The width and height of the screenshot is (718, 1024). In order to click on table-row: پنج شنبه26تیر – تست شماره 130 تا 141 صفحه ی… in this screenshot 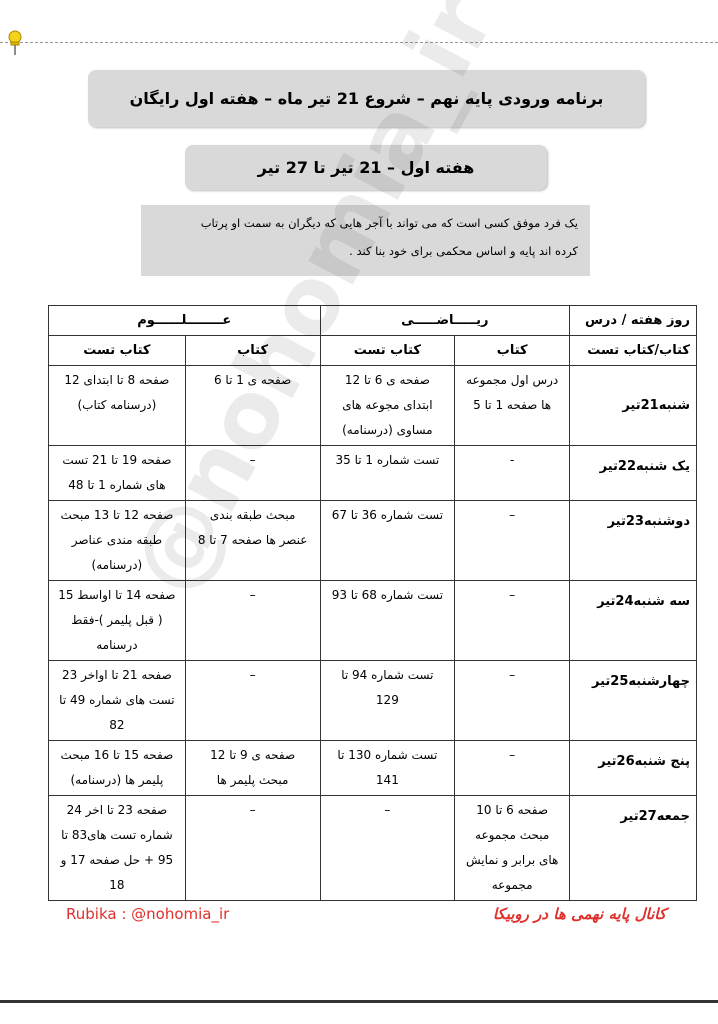, I will do `click(372, 768)`.